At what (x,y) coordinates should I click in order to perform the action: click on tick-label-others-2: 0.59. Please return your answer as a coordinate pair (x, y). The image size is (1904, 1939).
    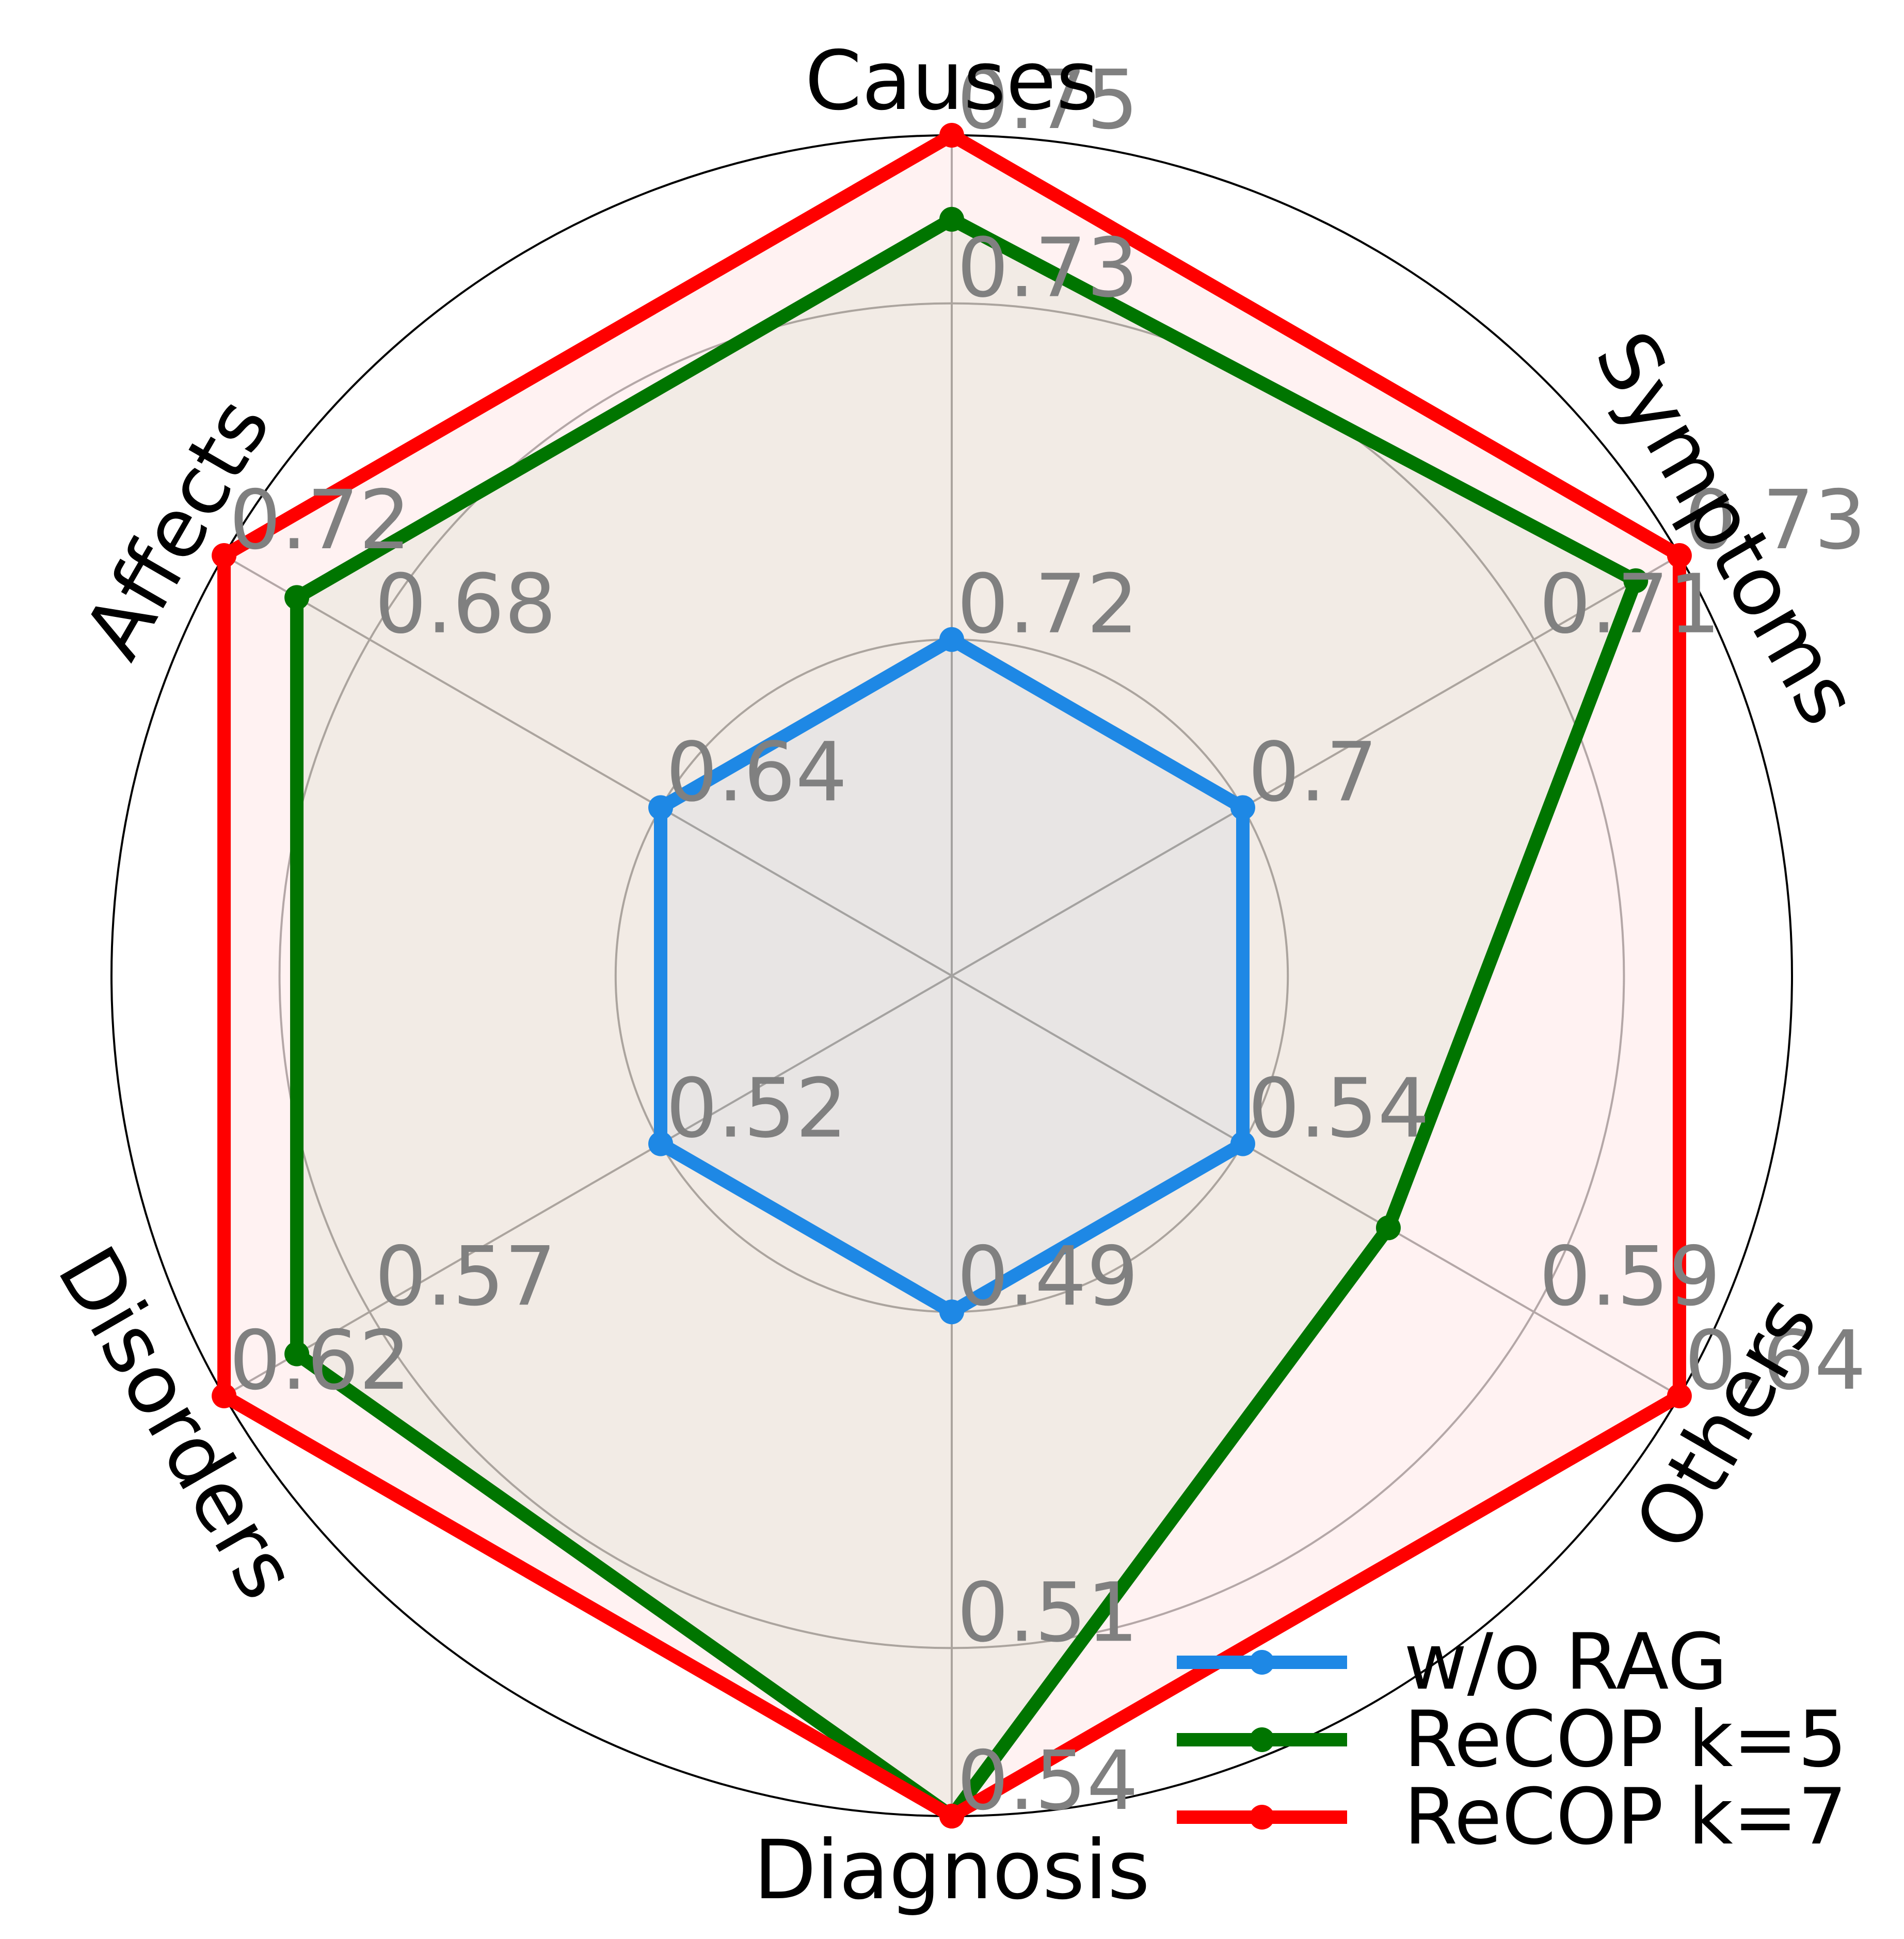
    Looking at the image, I should click on (1630, 1277).